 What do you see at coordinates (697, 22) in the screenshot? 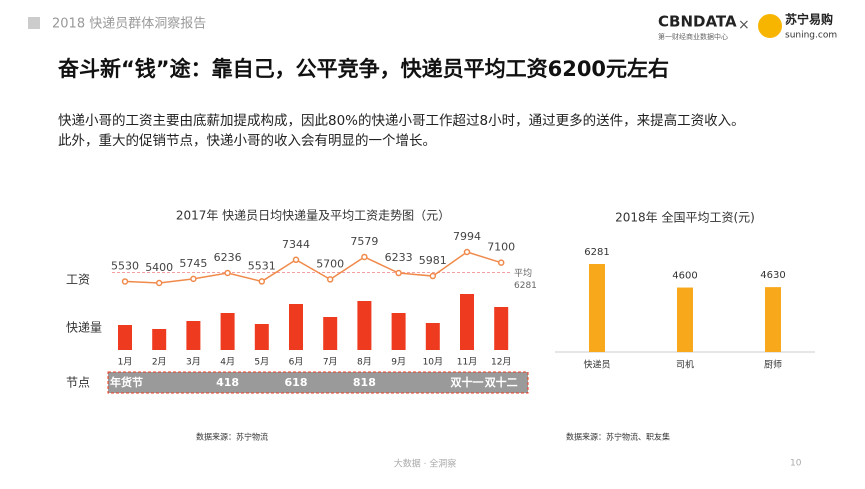
I see `logo-cbn: CBNDATA` at bounding box center [697, 22].